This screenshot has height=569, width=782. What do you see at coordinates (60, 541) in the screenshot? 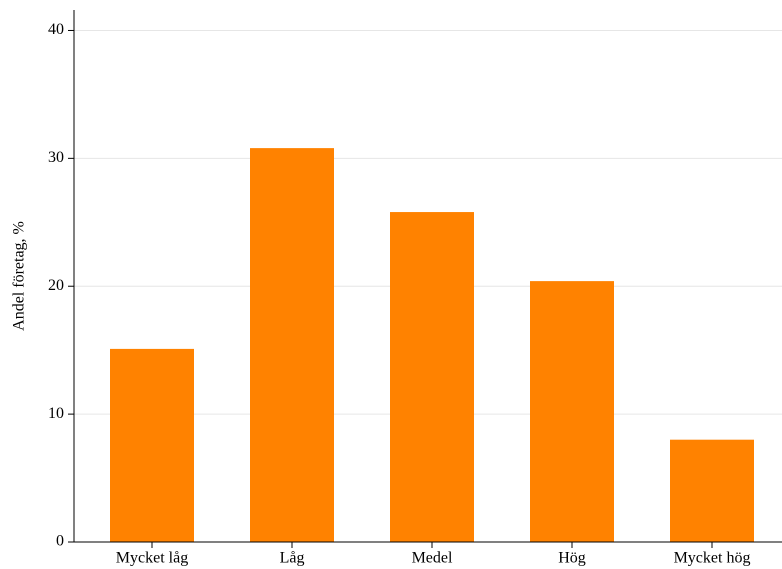
I see `y-tick-label: 0` at bounding box center [60, 541].